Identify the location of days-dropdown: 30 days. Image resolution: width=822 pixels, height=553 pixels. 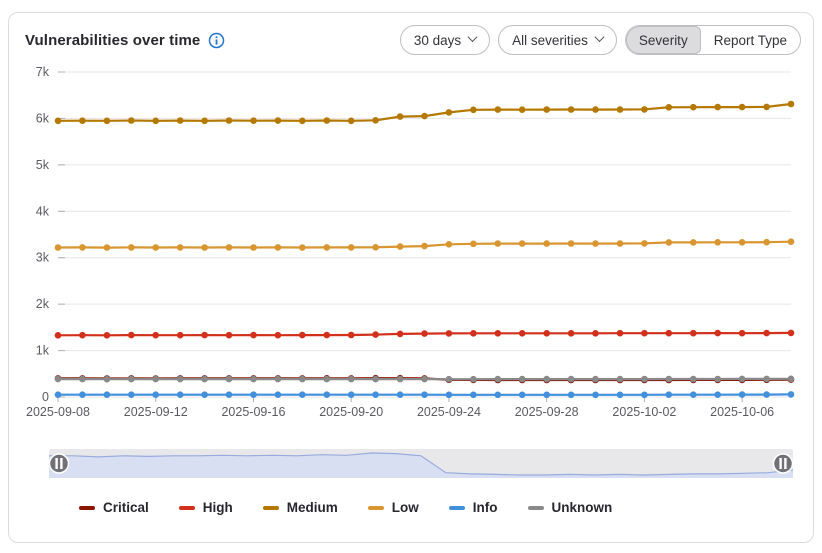
(445, 40).